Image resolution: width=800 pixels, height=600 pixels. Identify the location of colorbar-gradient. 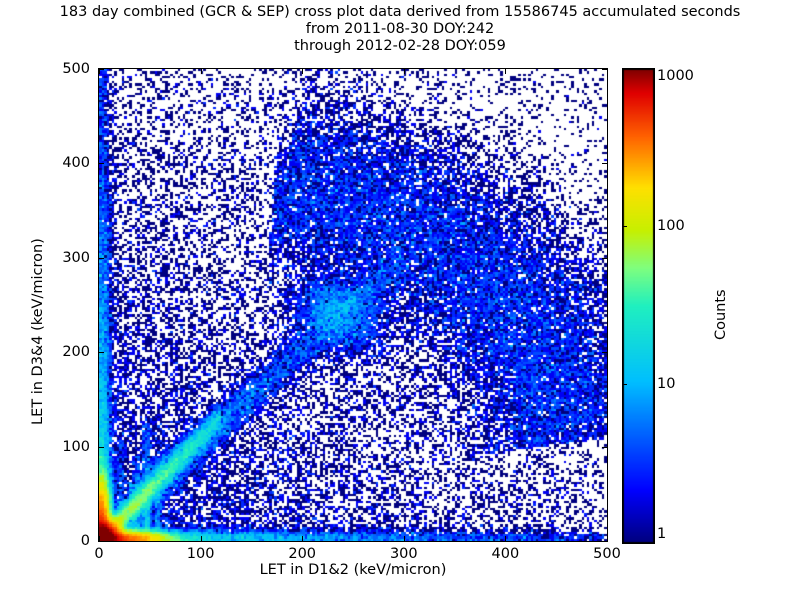
(638, 306).